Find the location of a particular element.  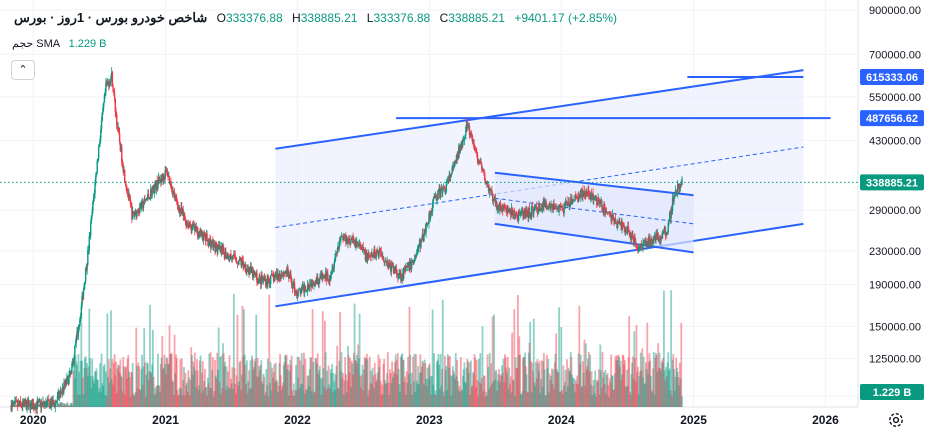

volume-legend-label: حجم SMA is located at coordinates (36, 44).